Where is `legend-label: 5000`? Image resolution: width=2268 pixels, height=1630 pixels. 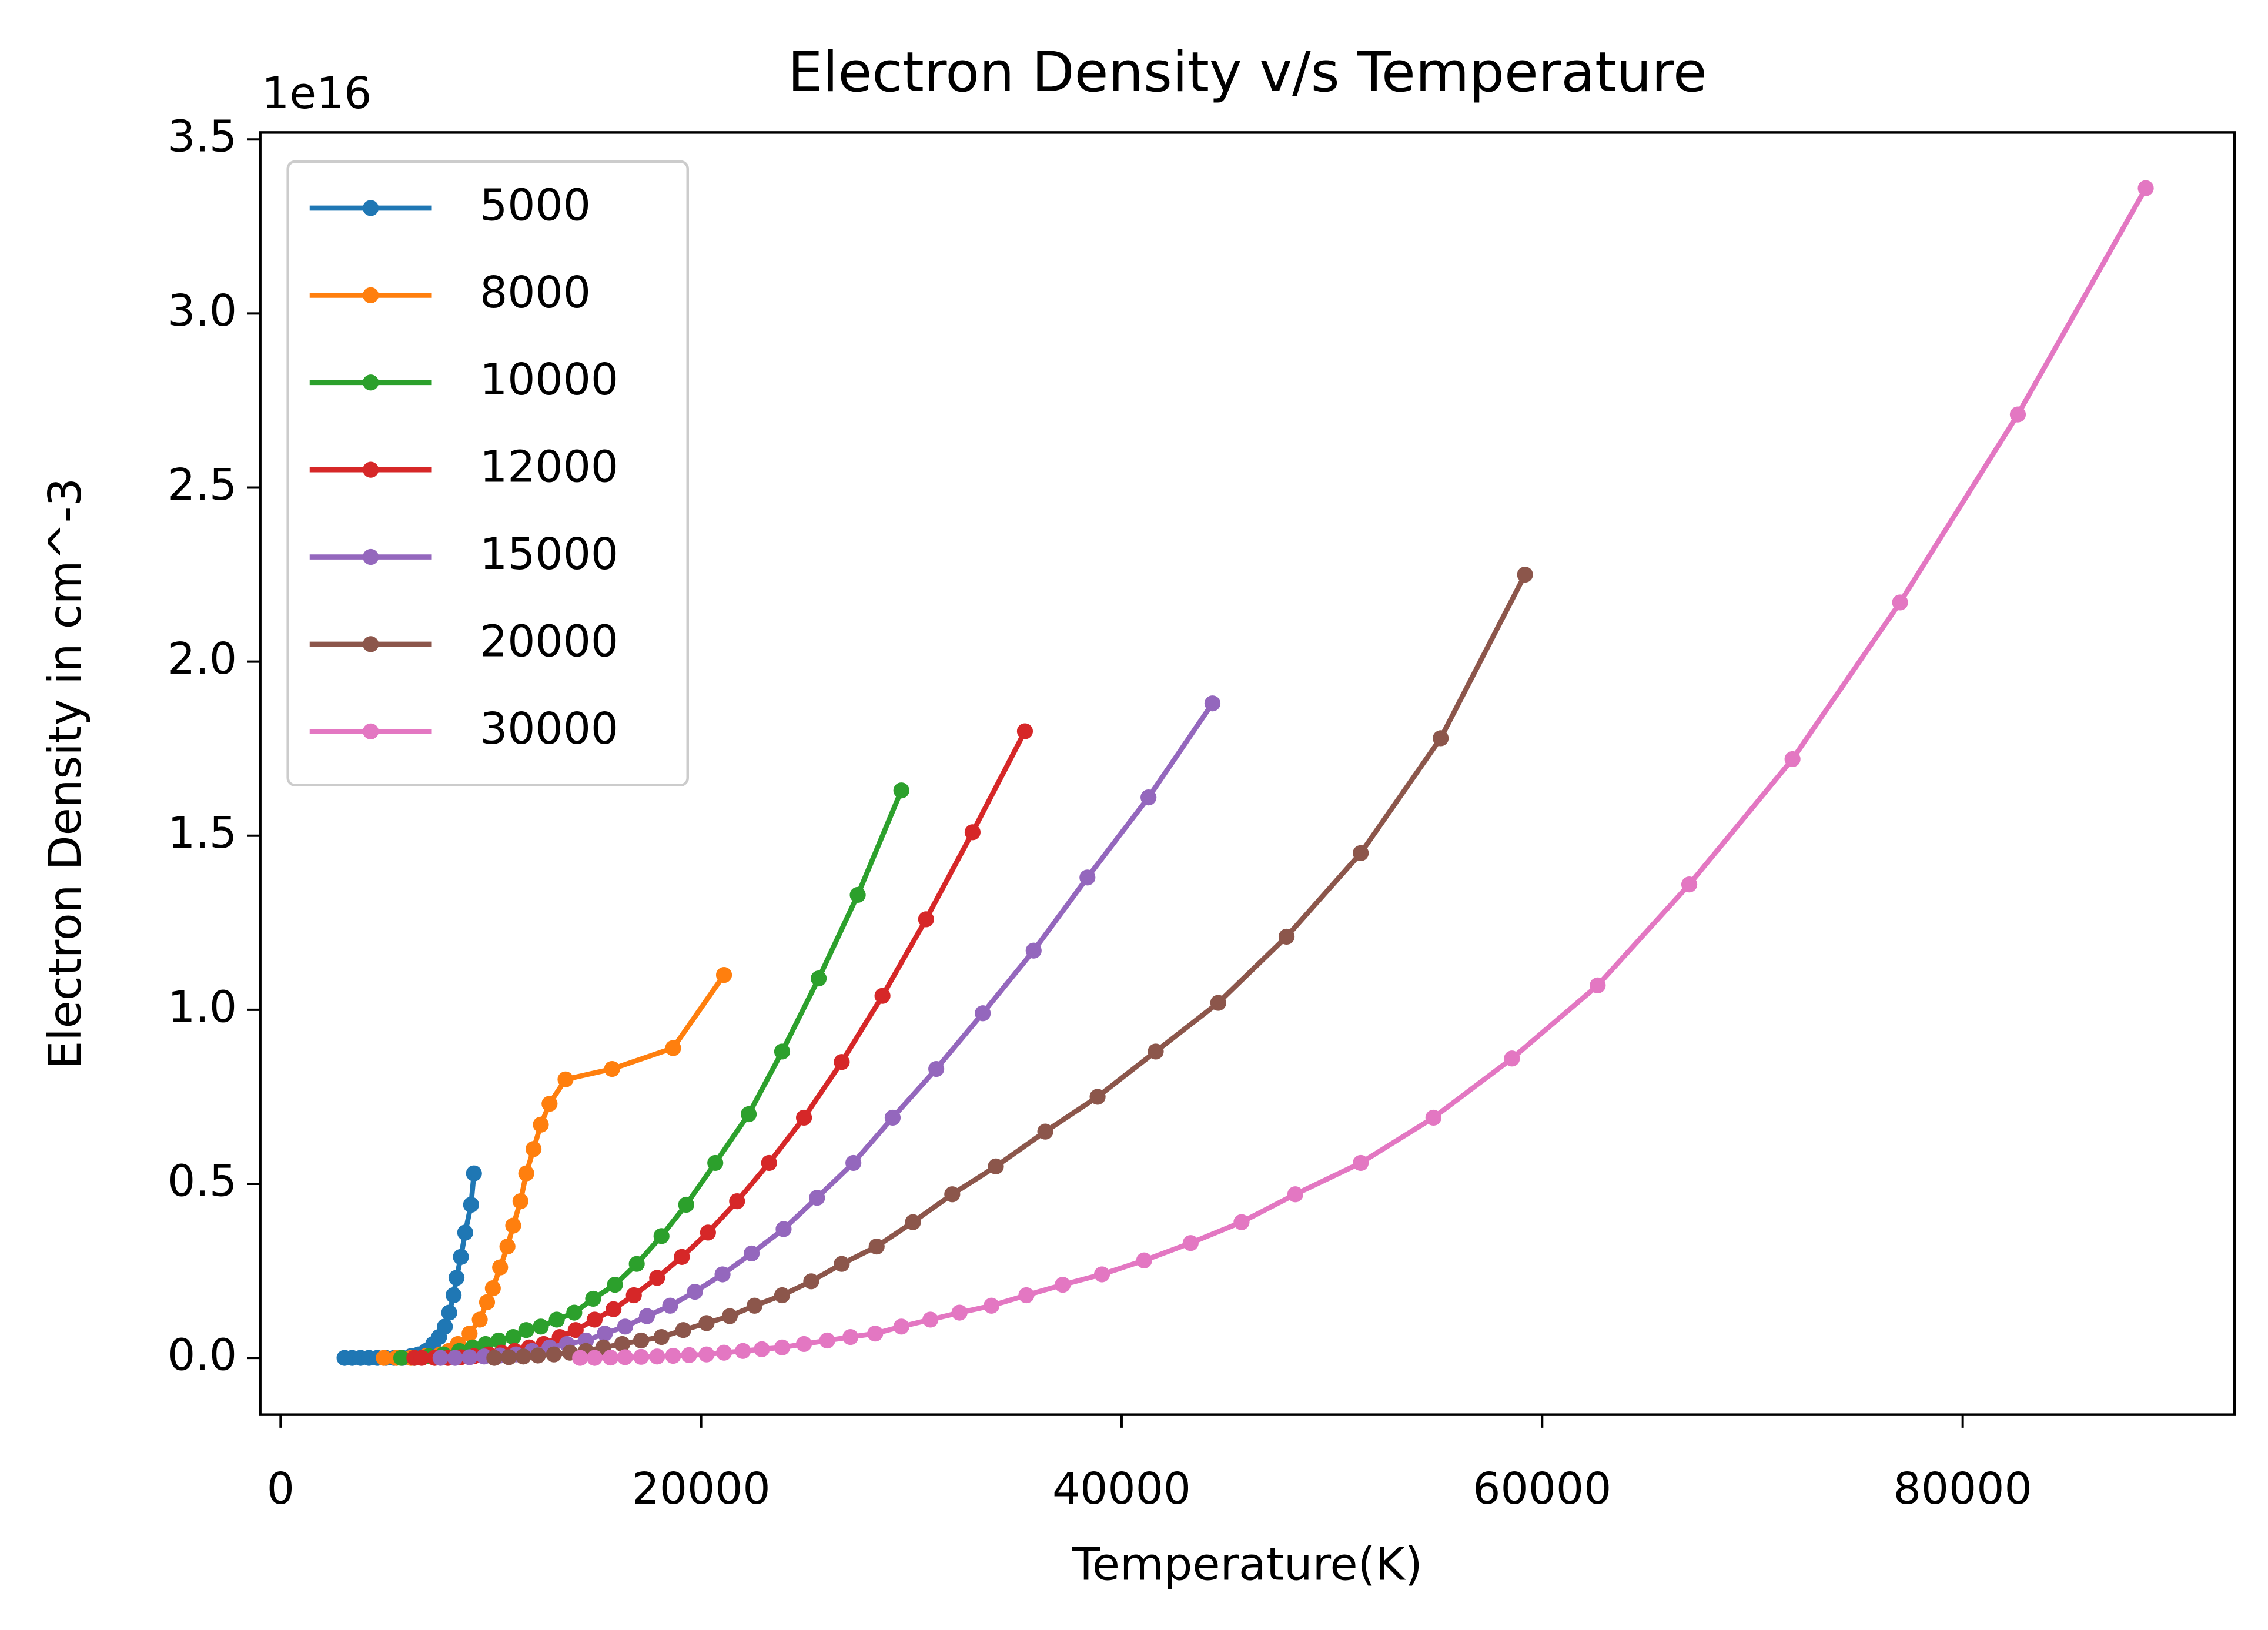
legend-label: 5000 is located at coordinates (536, 205).